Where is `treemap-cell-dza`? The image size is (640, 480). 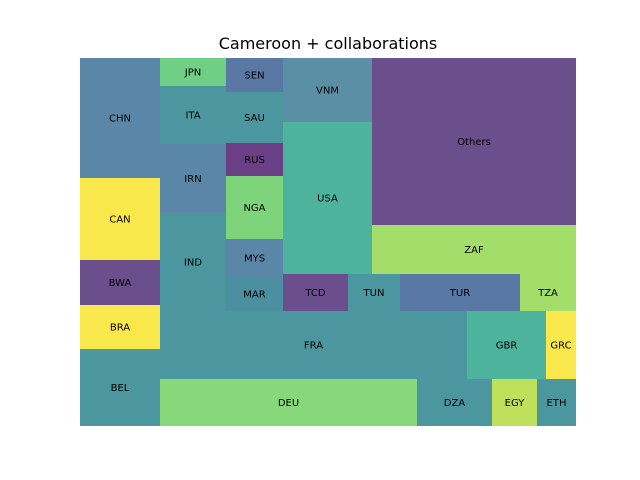
treemap-cell-dza is located at coordinates (454, 402).